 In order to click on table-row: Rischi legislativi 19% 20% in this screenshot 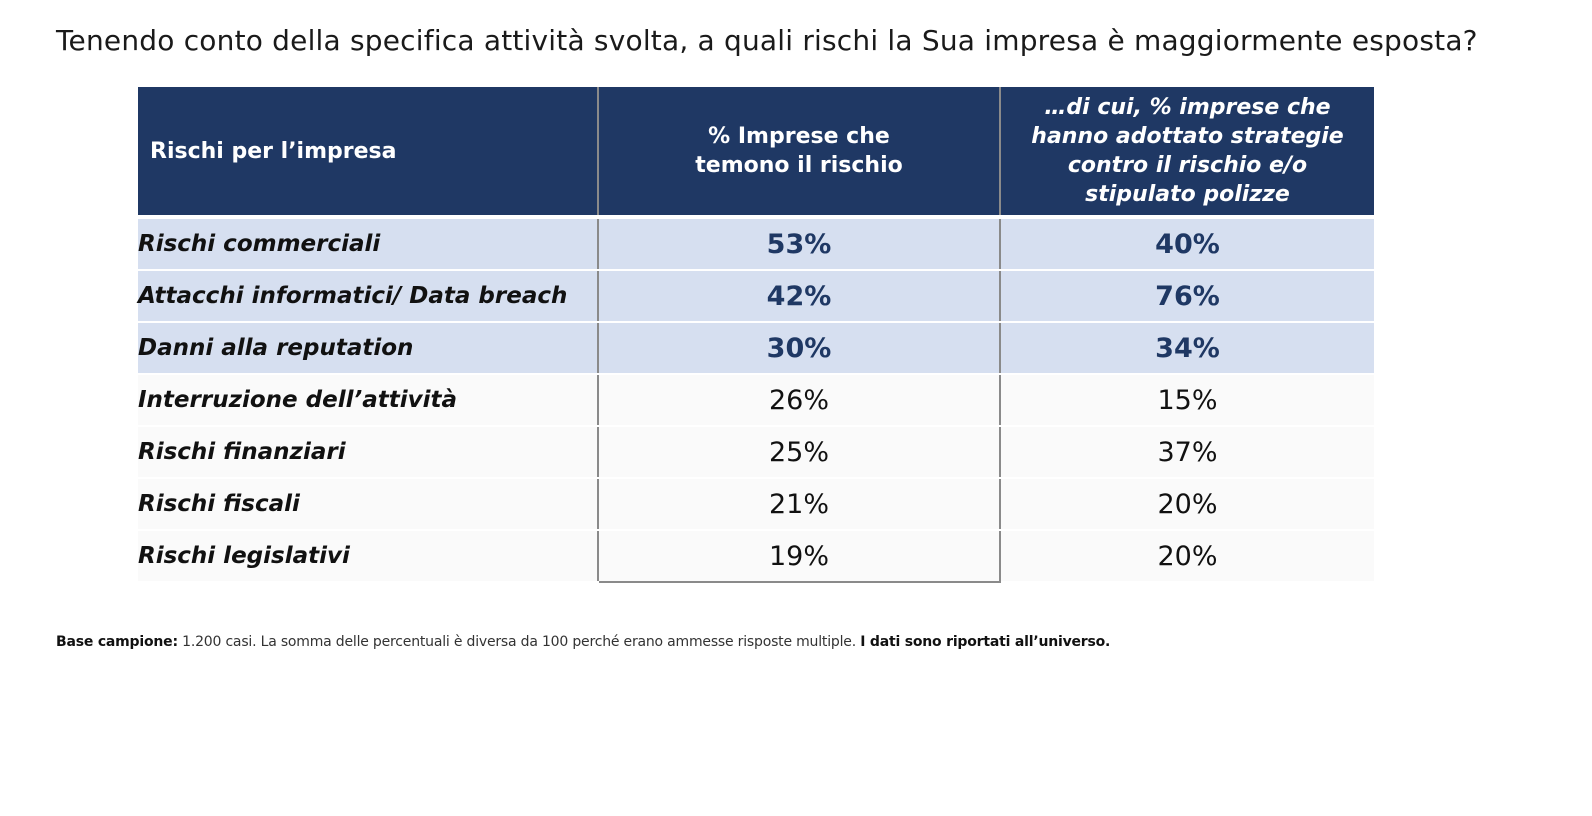, I will do `click(756, 556)`.